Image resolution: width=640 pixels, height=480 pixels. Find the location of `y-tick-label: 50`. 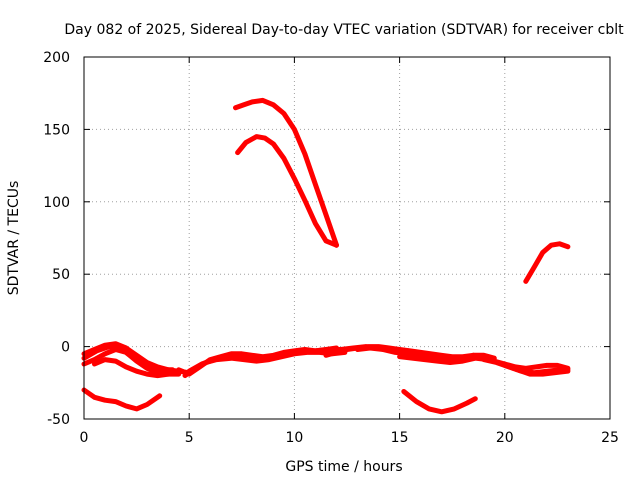

y-tick-label: 50 is located at coordinates (61, 275).